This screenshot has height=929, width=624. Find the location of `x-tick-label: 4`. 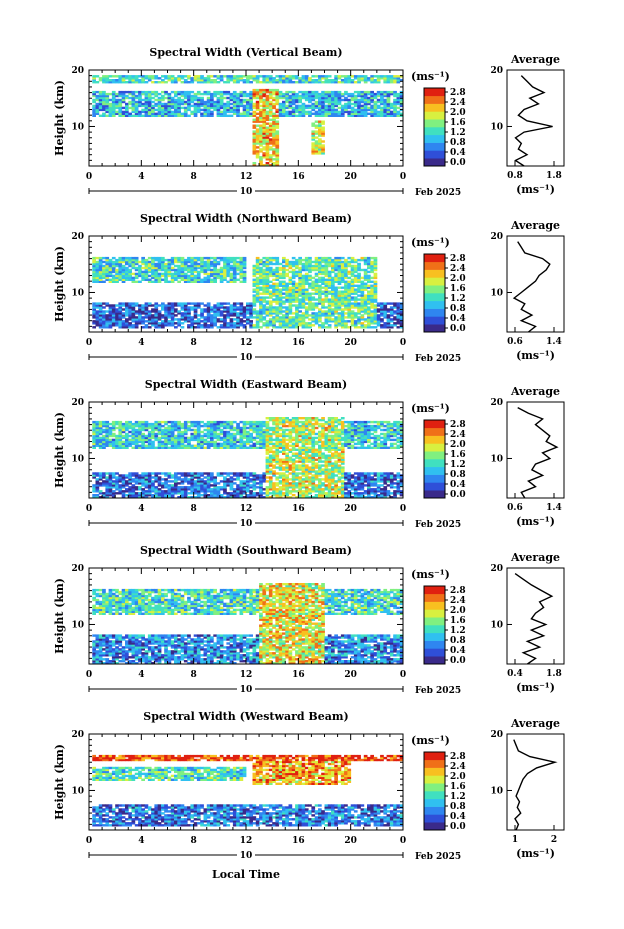

x-tick-label: 4 is located at coordinates (141, 177).